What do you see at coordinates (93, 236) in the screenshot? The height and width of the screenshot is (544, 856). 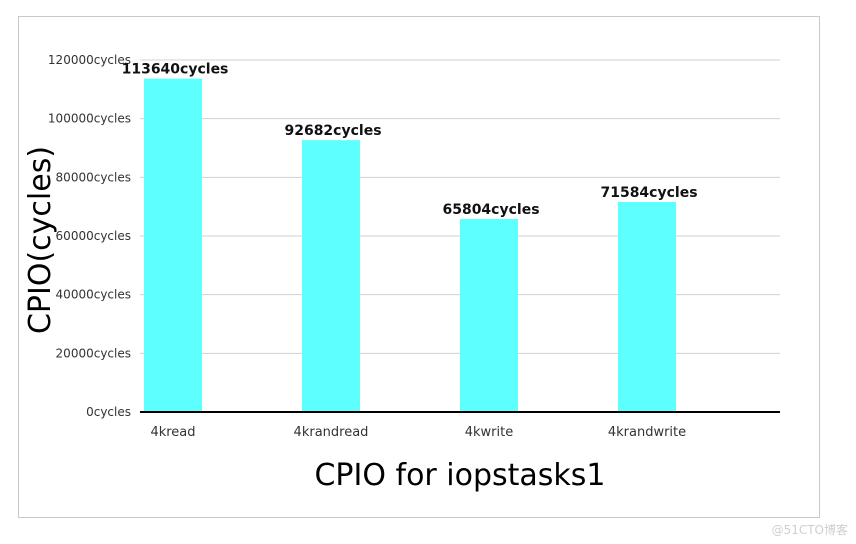 I see `y-tick-label: 60000cycles` at bounding box center [93, 236].